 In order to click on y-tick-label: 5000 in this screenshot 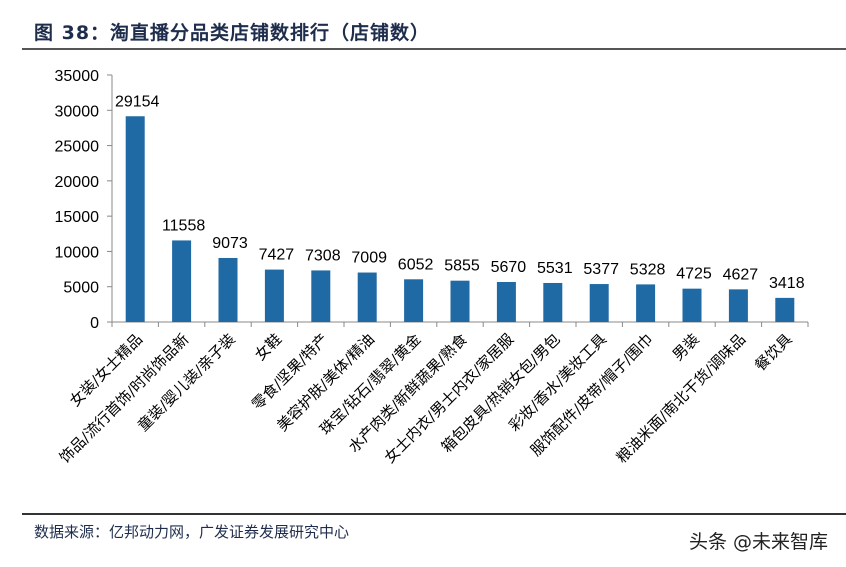, I will do `click(81, 288)`.